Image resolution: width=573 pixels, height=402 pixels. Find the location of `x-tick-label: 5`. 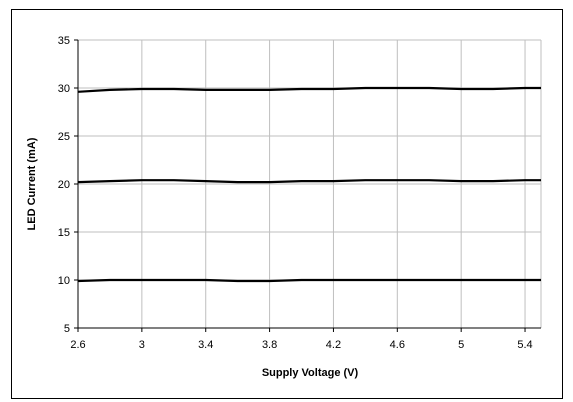

x-tick-label: 5 is located at coordinates (461, 345).